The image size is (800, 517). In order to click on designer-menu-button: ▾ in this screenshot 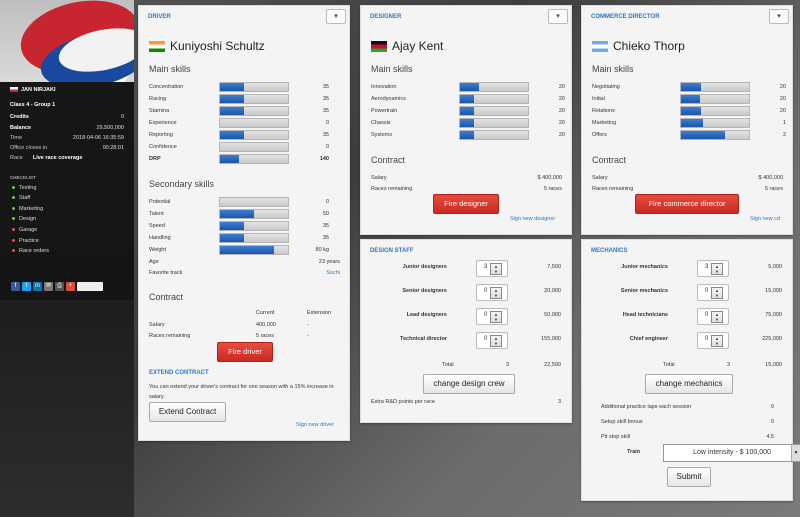, I will do `click(558, 16)`.